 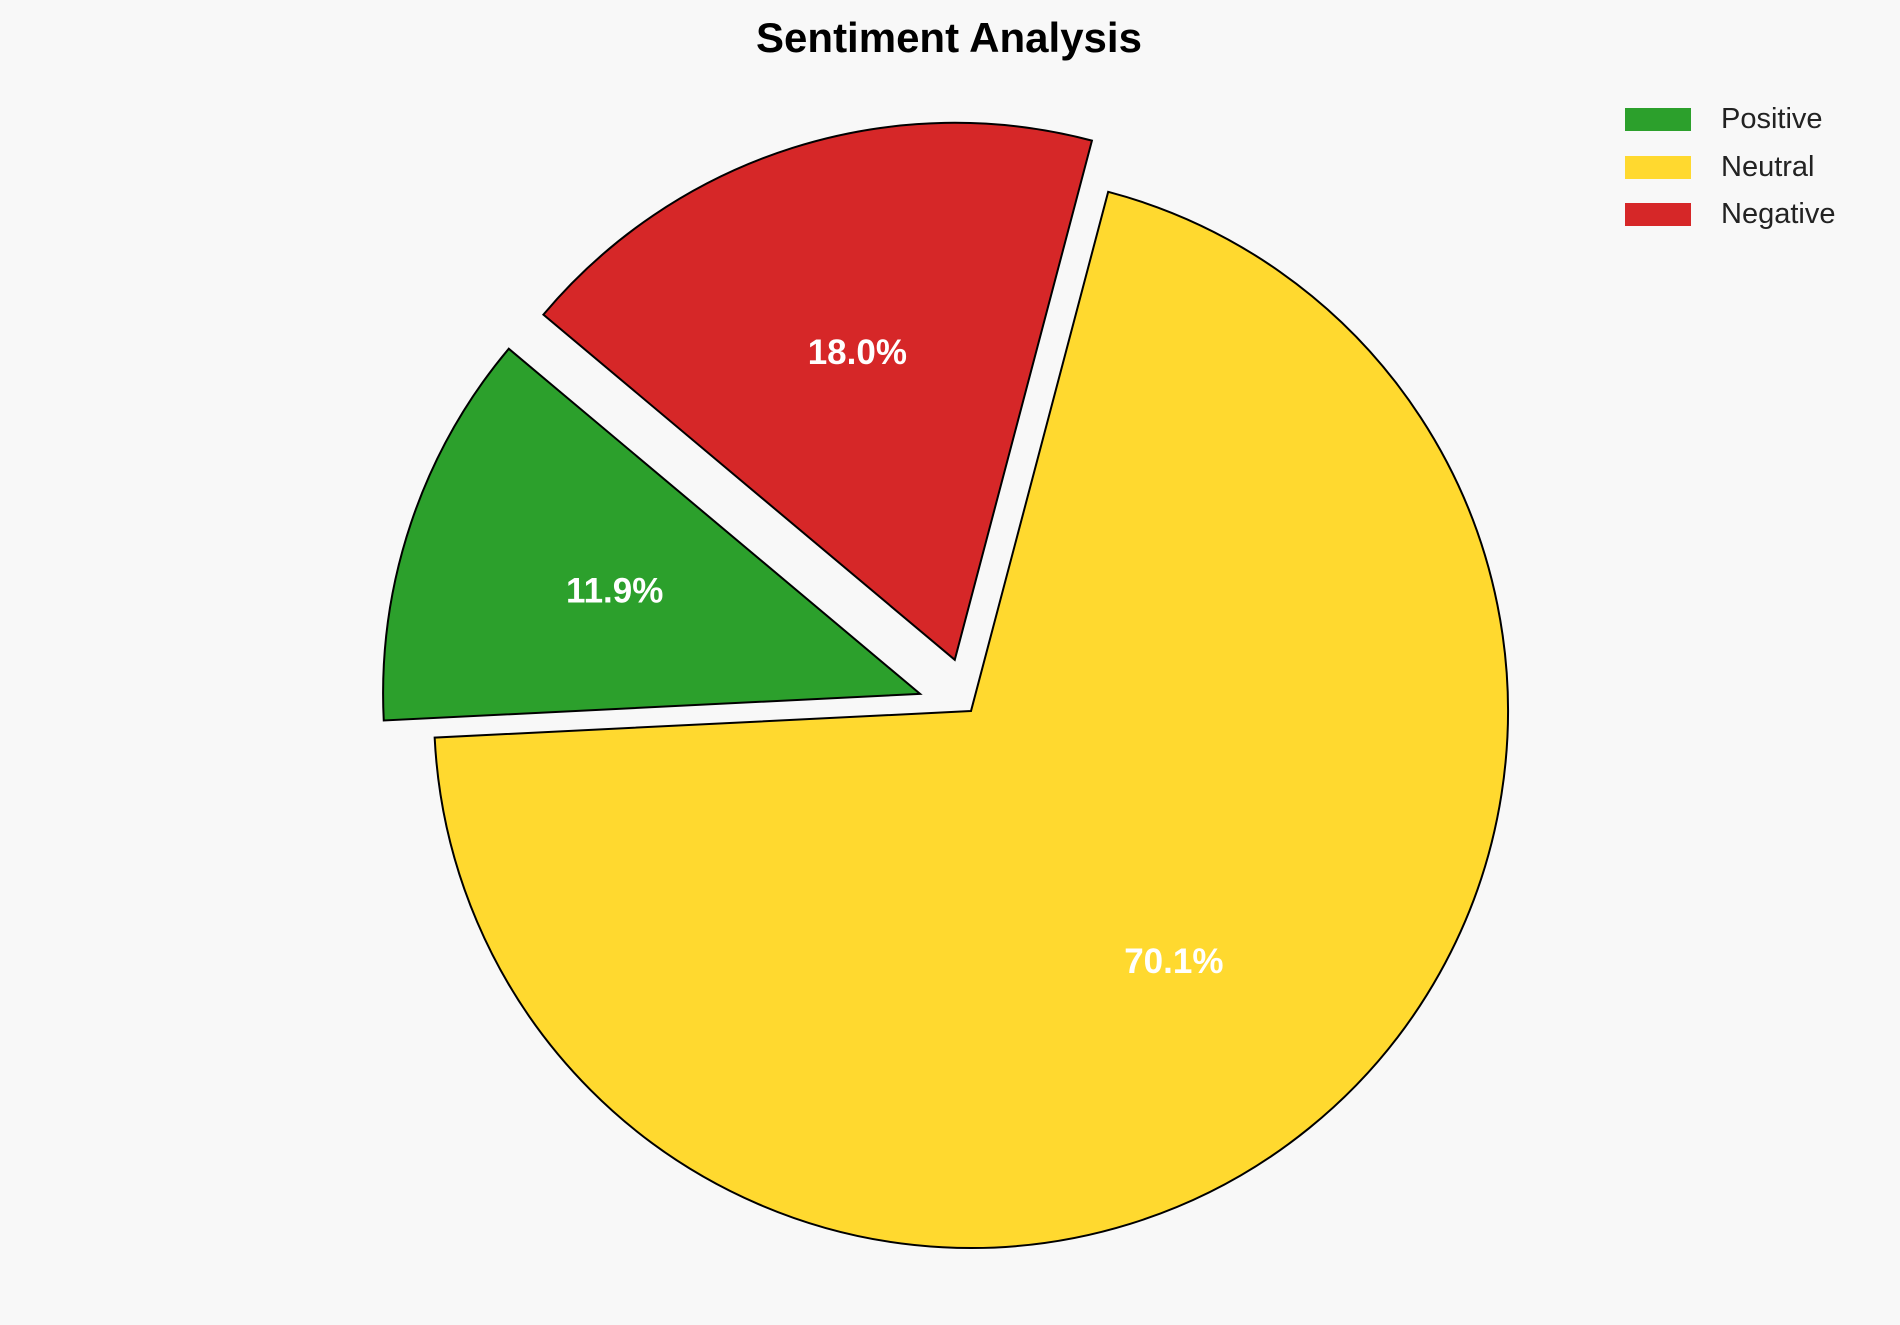 What do you see at coordinates (1772, 119) in the screenshot?
I see `legend-label: Positive` at bounding box center [1772, 119].